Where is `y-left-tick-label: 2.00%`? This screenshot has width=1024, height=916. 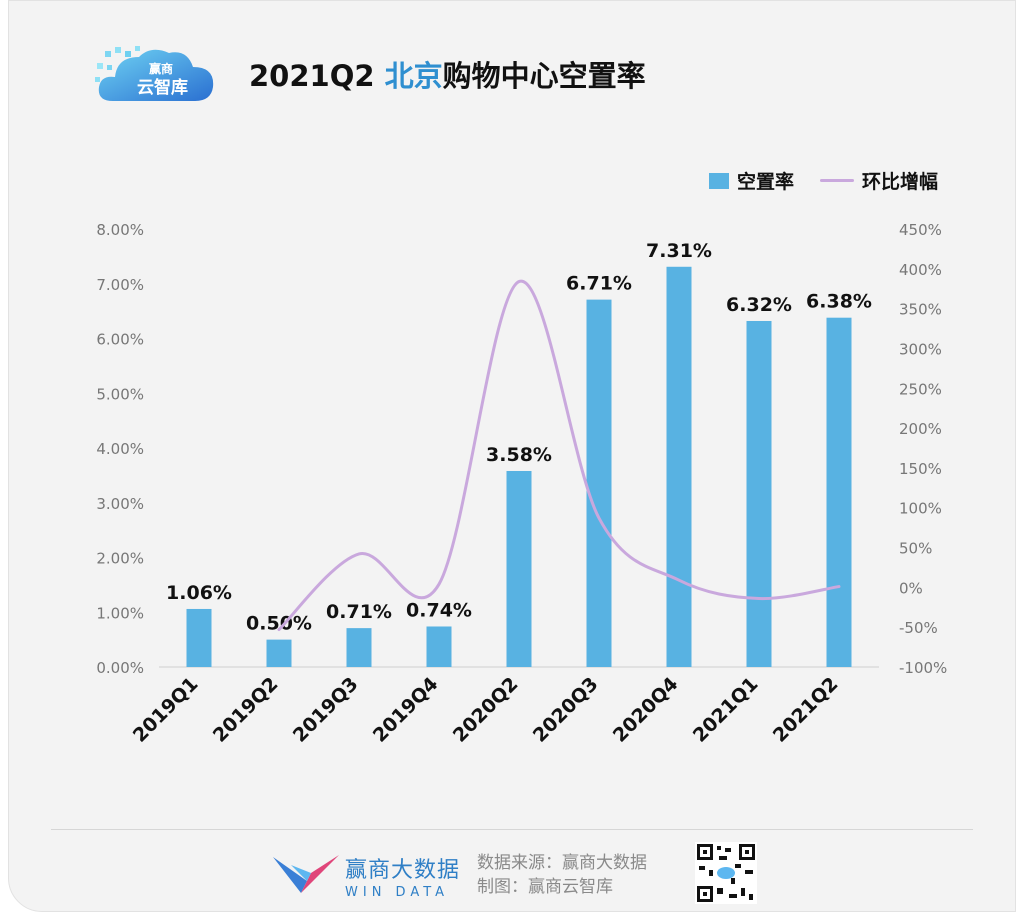 y-left-tick-label: 2.00% is located at coordinates (120, 559).